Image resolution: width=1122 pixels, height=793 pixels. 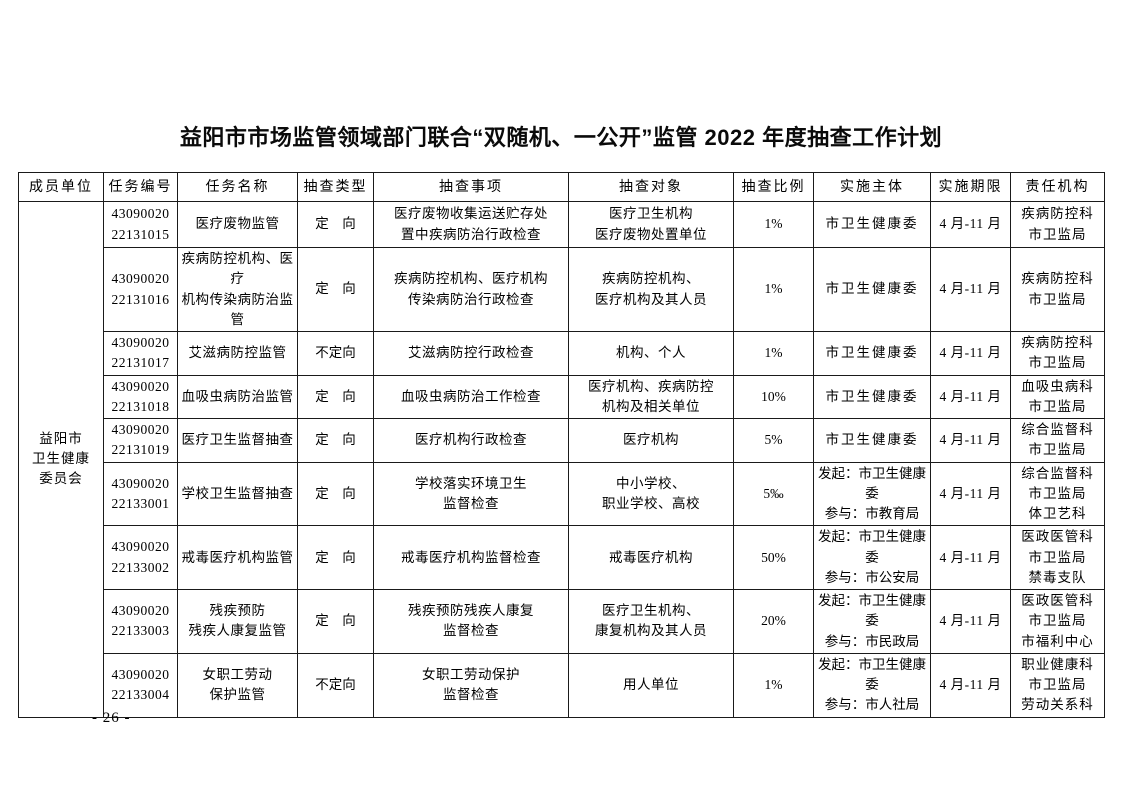 I want to click on cell-task-id: 43090020 22133002, so click(x=140, y=557).